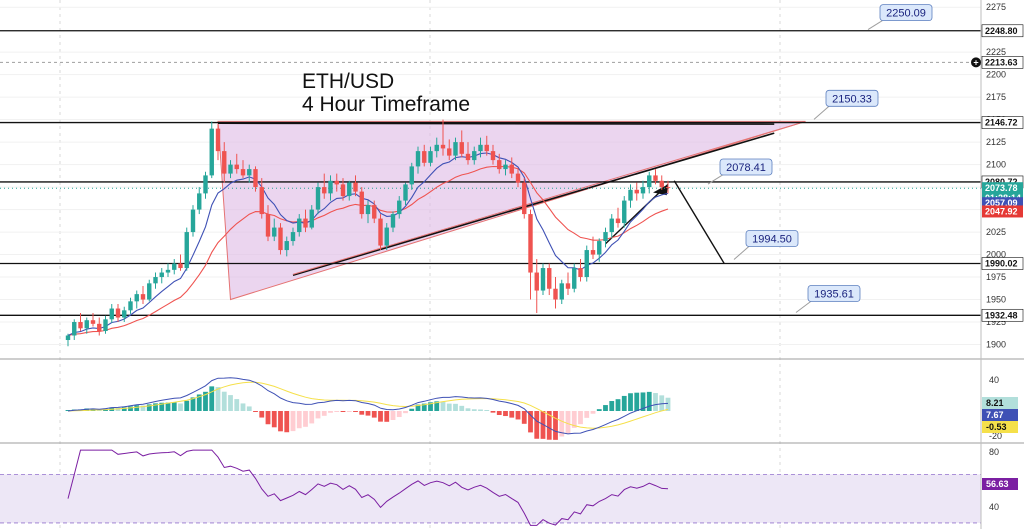  I want to click on price-tick-label-12: 2200, so click(996, 75).